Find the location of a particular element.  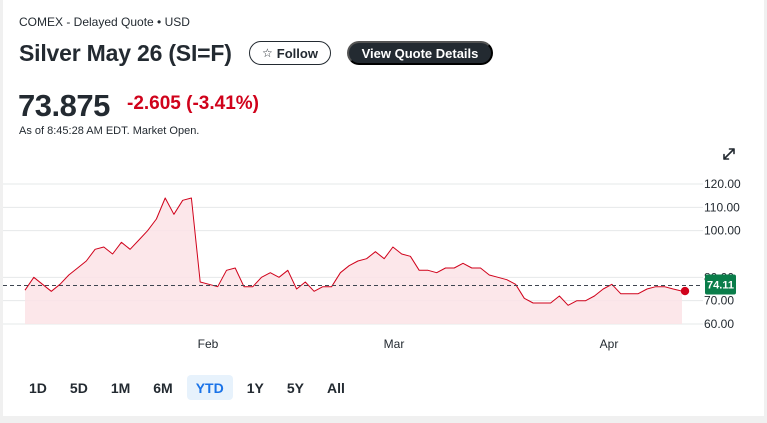

y-tick-label: 100.00 is located at coordinates (722, 231).